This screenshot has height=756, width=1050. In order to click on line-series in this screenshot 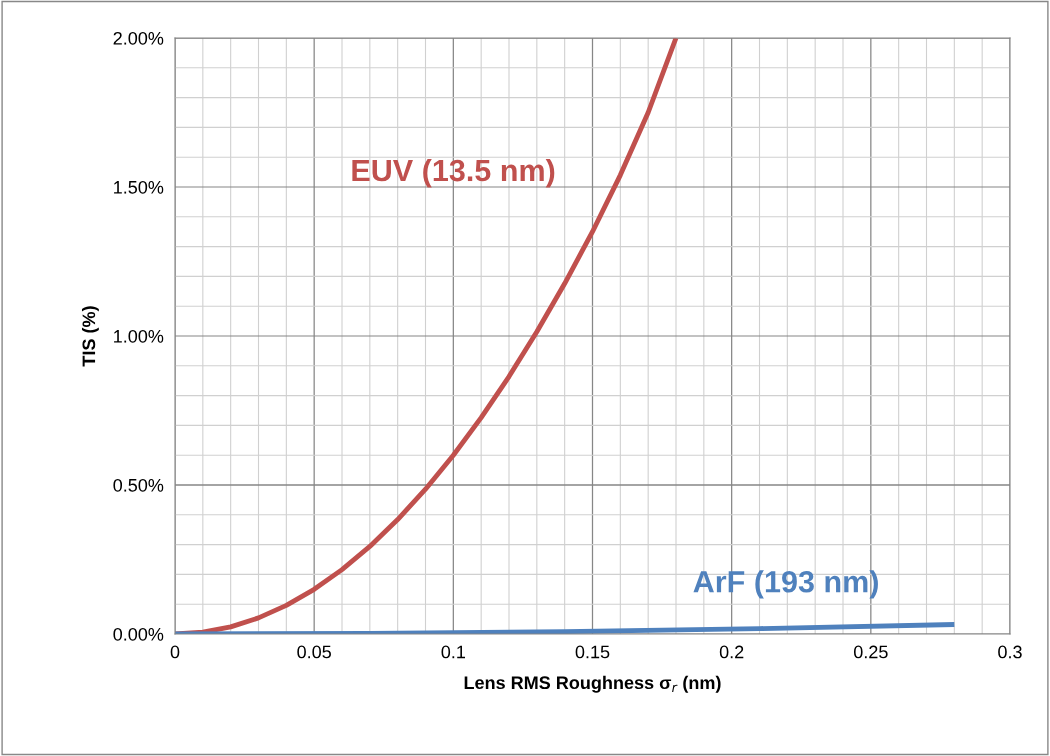, I will do `click(566, 628)`.